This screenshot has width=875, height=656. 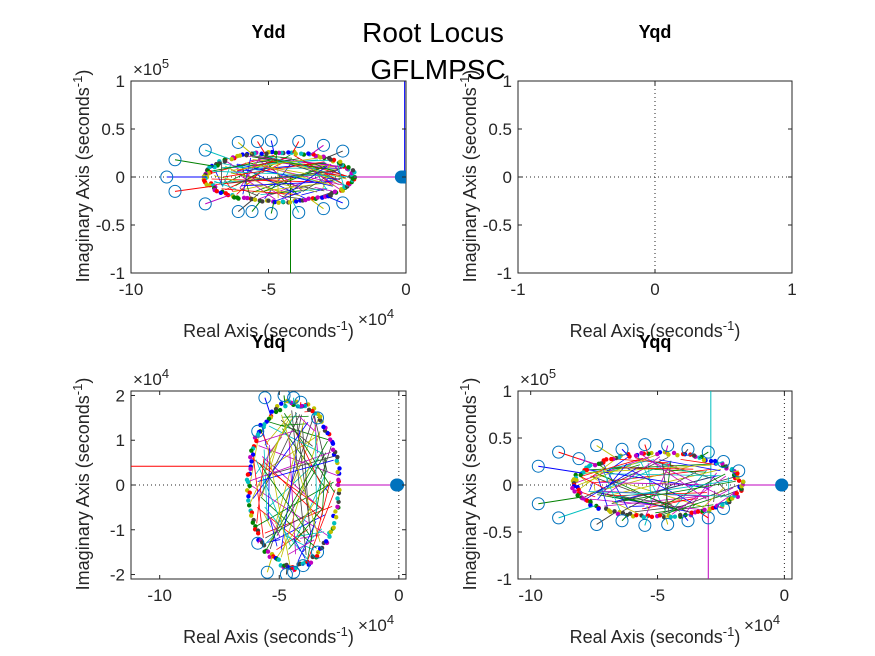 What do you see at coordinates (433, 32) in the screenshot?
I see `figure-title: Root Locus` at bounding box center [433, 32].